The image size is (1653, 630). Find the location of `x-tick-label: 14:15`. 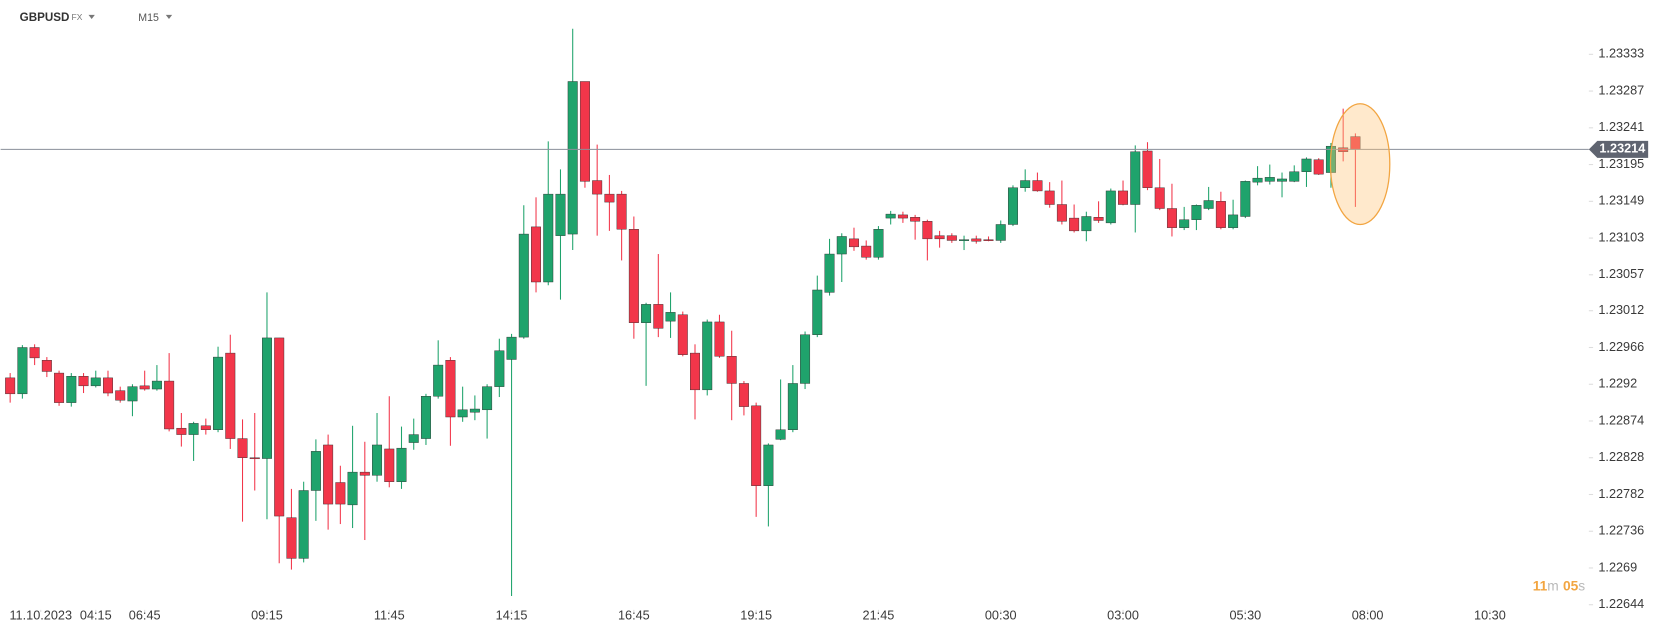

x-tick-label: 14:15 is located at coordinates (512, 616).